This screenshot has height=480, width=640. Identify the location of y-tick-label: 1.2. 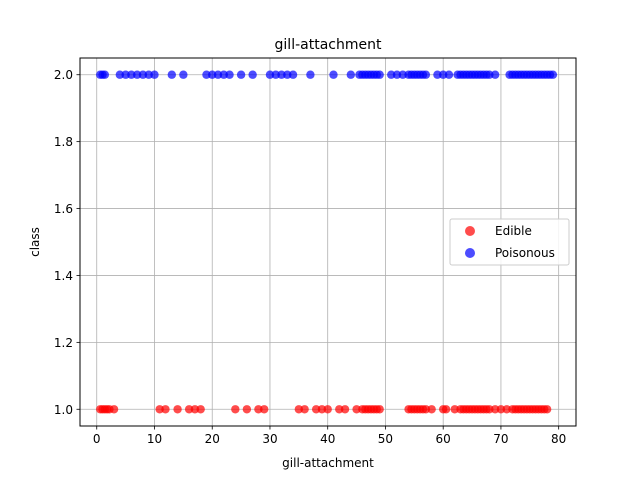
(63, 343).